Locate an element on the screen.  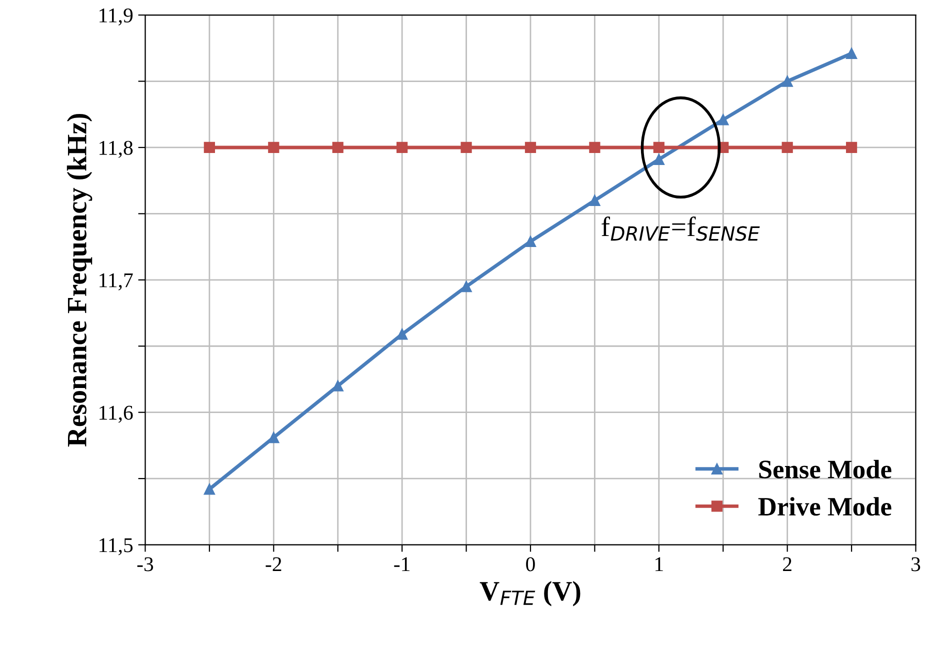
x-tick-label: 3 is located at coordinates (916, 564).